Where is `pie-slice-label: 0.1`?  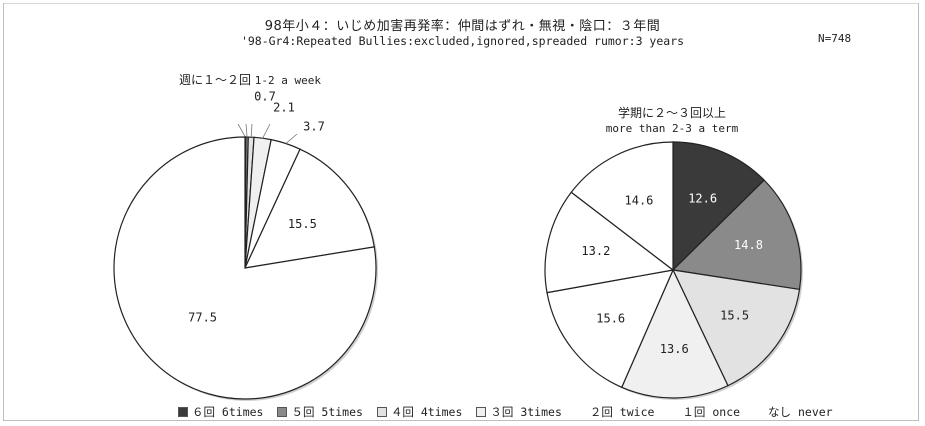 pie-slice-label: 0.1 is located at coordinates (205, 96).